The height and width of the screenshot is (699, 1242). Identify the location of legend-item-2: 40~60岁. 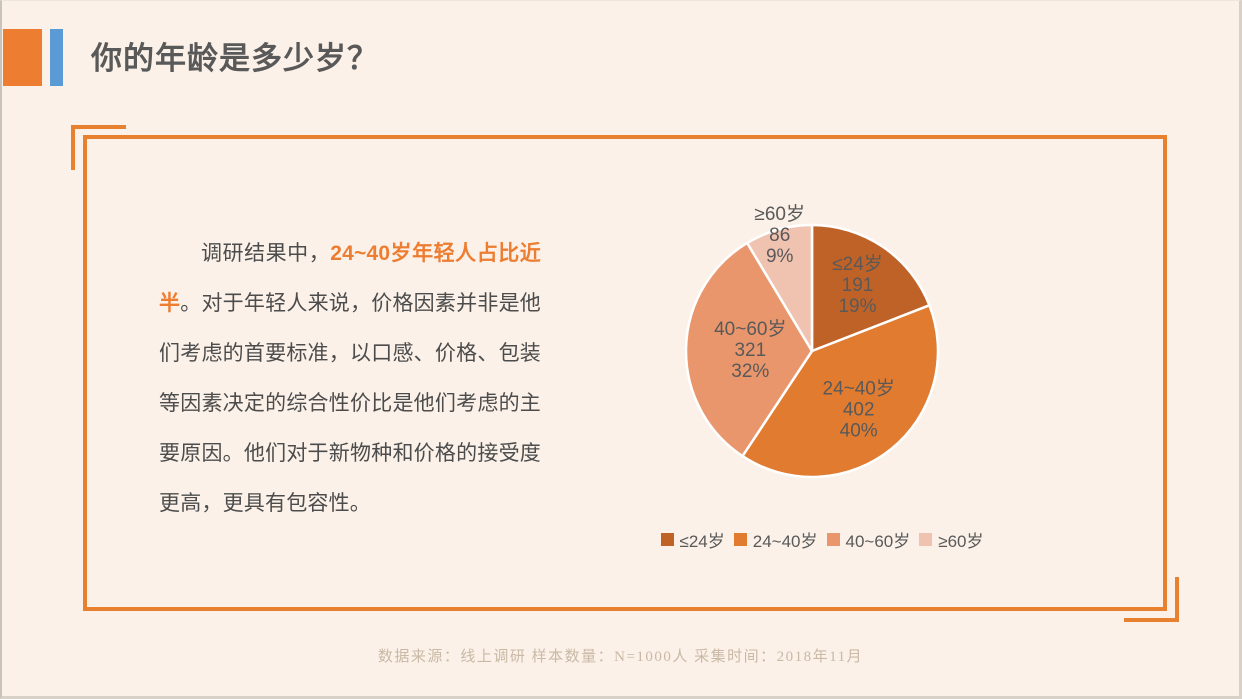
(868, 539).